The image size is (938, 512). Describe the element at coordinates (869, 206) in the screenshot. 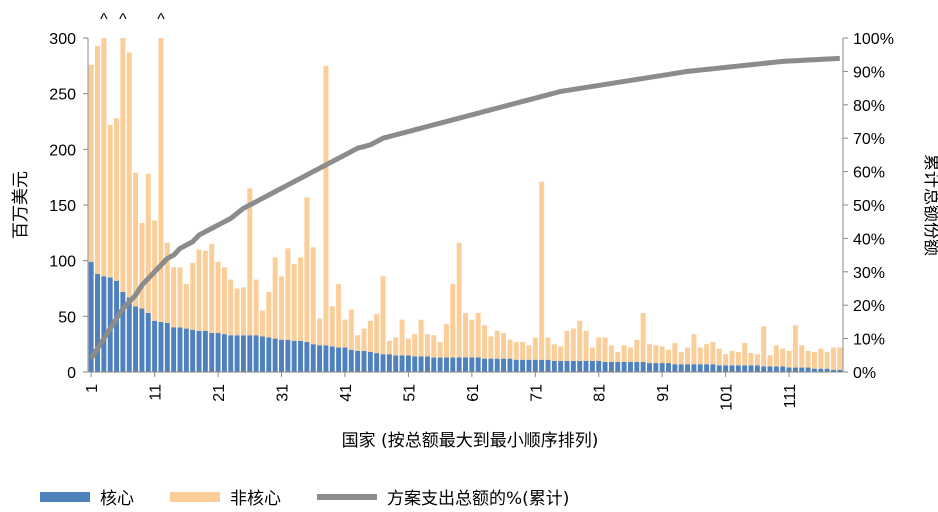

I see `y2-tick-label: 50%` at that location.